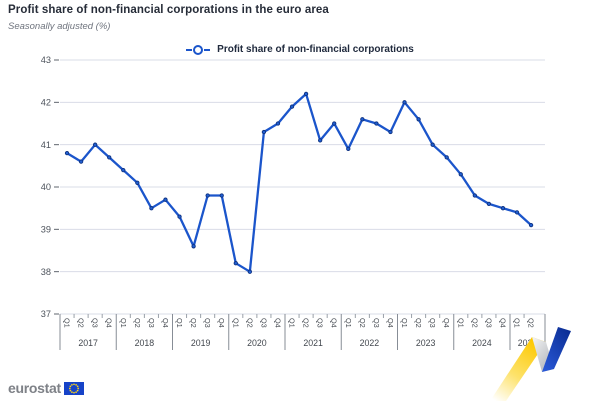  Describe the element at coordinates (88, 343) in the screenshot. I see `year-label: 2017` at that location.